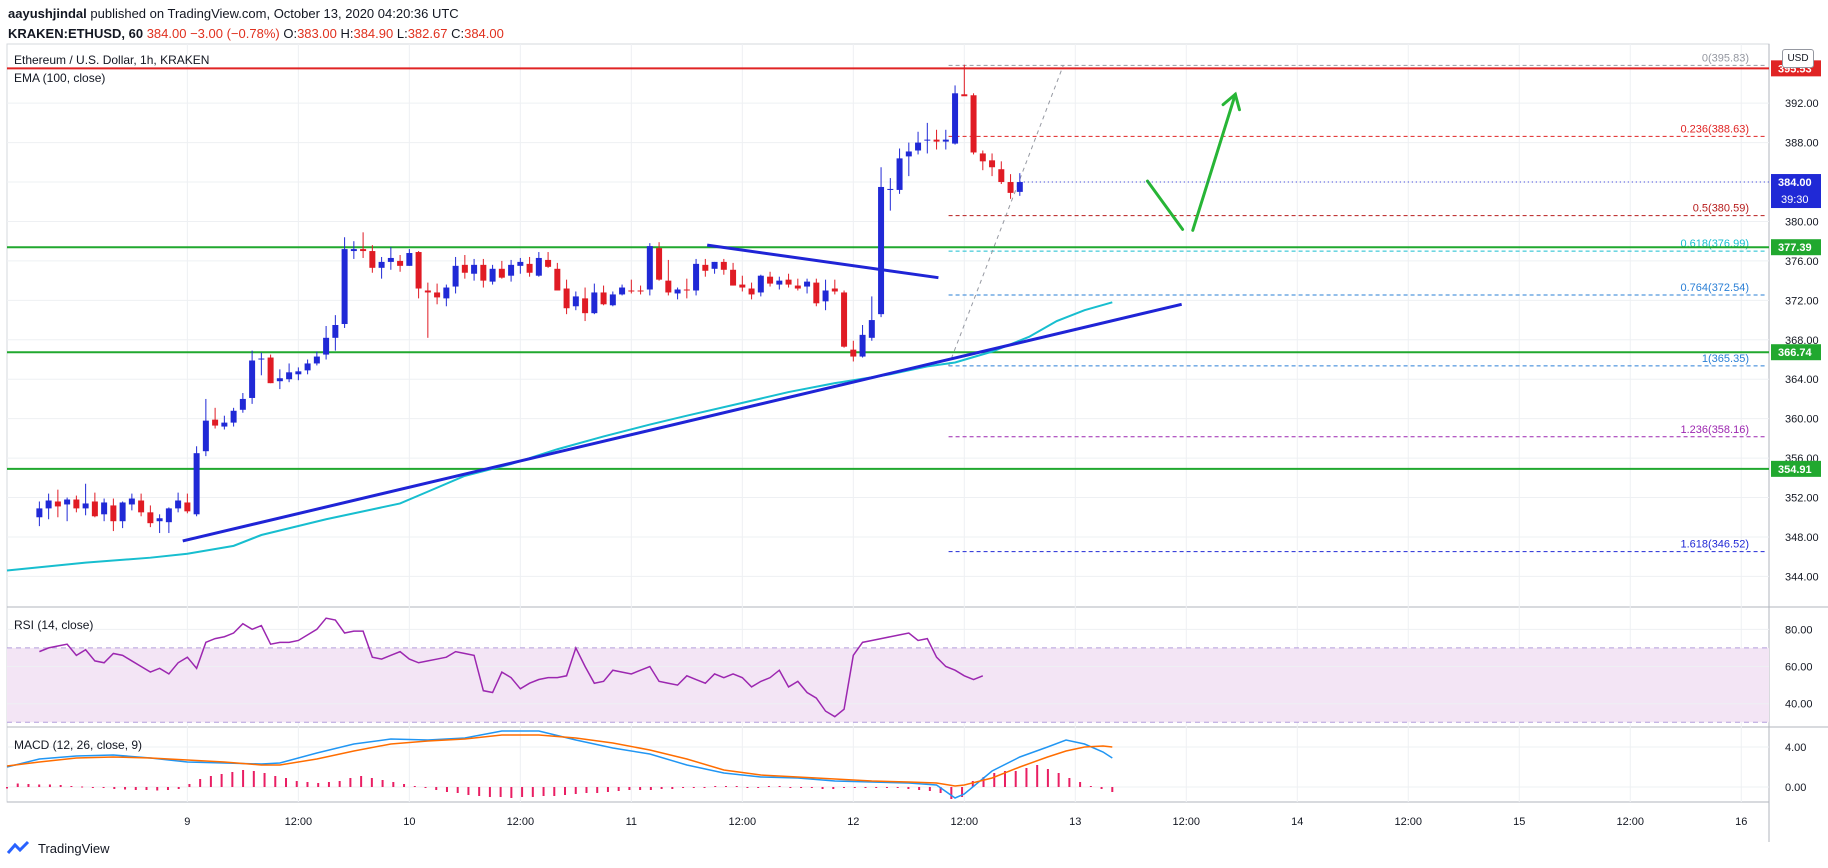 The image size is (1828, 868). I want to click on close-label: C:, so click(458, 33).